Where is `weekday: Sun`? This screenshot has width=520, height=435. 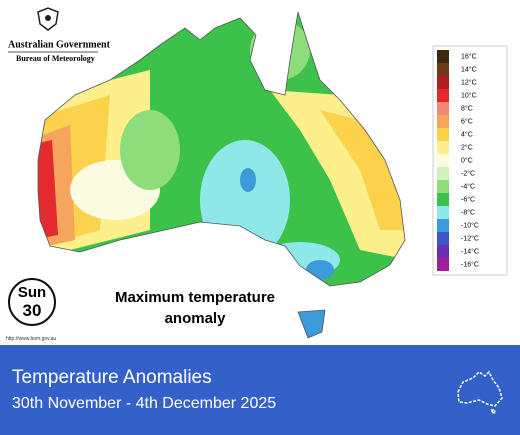 weekday: Sun is located at coordinates (32, 292).